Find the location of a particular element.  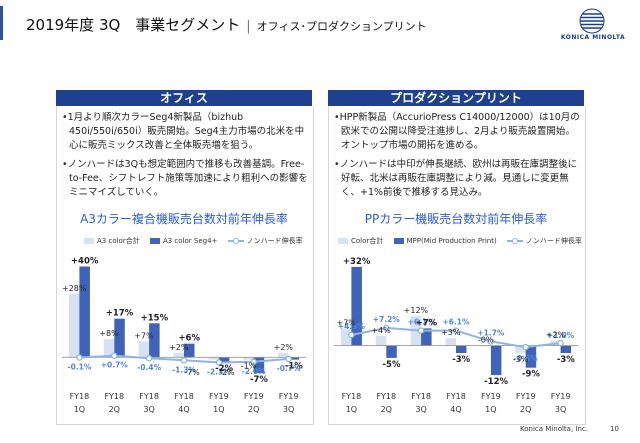

bar-data-label: -0% is located at coordinates (486, 340).